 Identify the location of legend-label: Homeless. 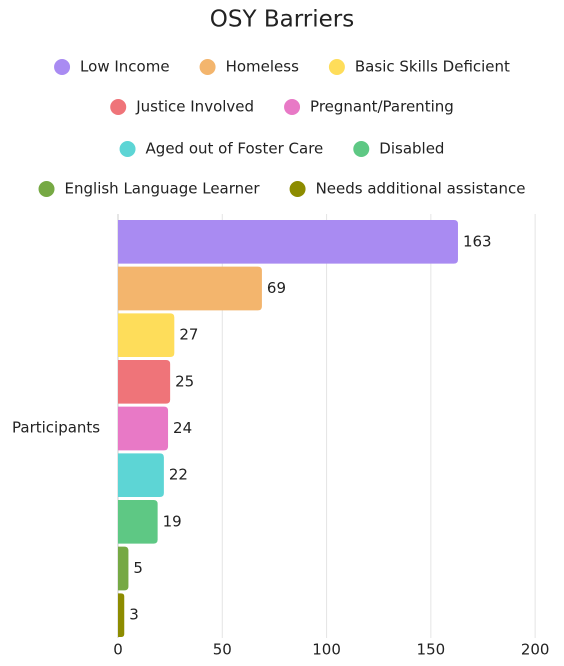
(263, 67).